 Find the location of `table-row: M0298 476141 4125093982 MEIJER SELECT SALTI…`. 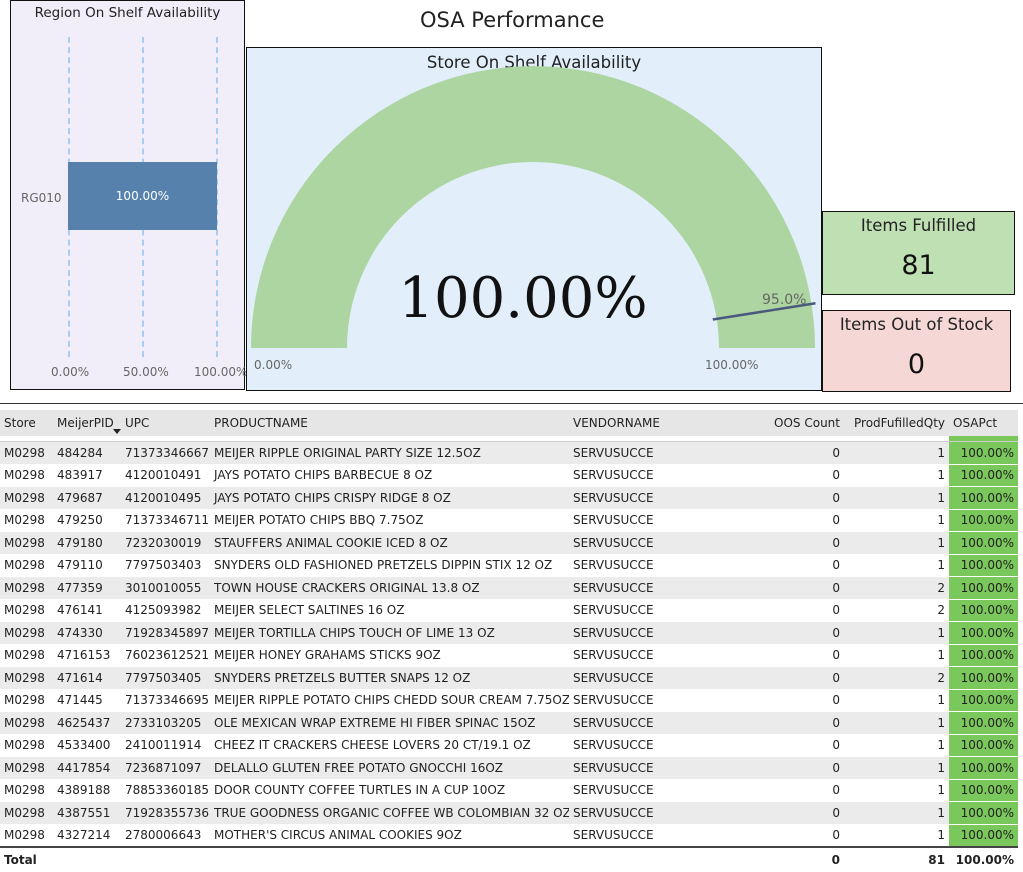

table-row: M0298 476141 4125093982 MEIJER SELECT SALTI… is located at coordinates (509, 610).